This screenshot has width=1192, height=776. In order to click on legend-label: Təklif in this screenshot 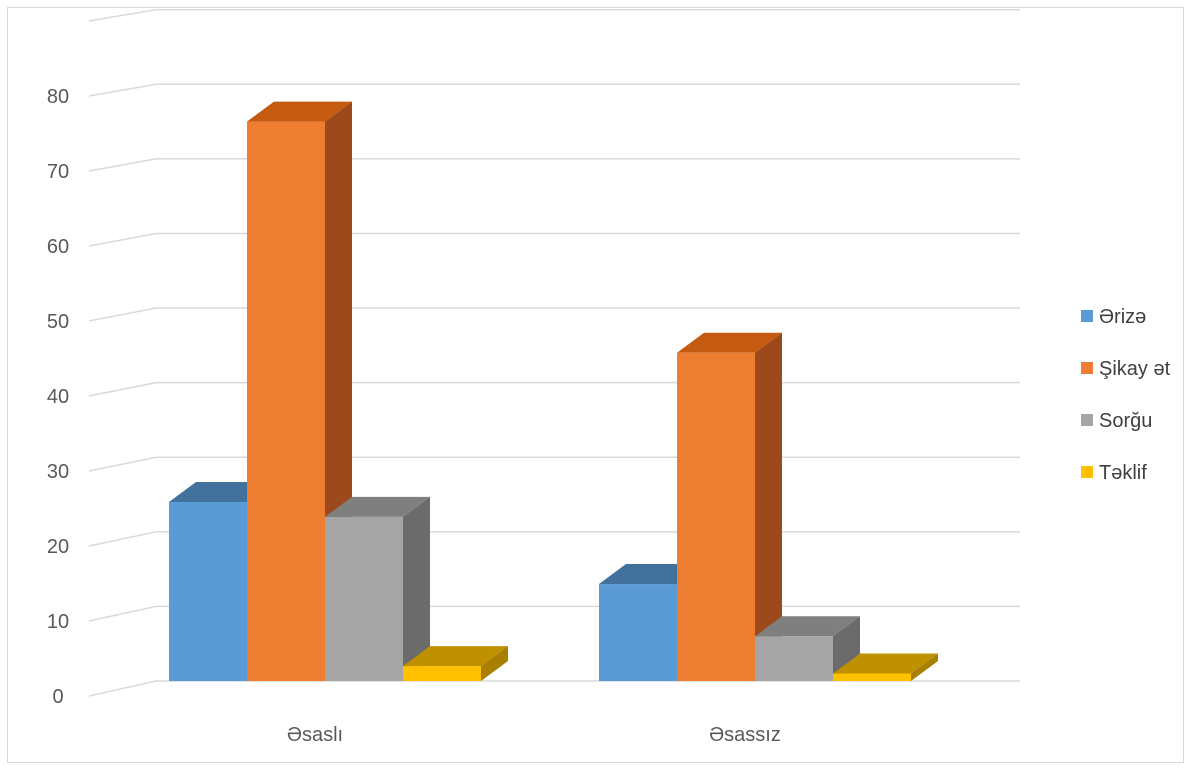, I will do `click(1123, 473)`.